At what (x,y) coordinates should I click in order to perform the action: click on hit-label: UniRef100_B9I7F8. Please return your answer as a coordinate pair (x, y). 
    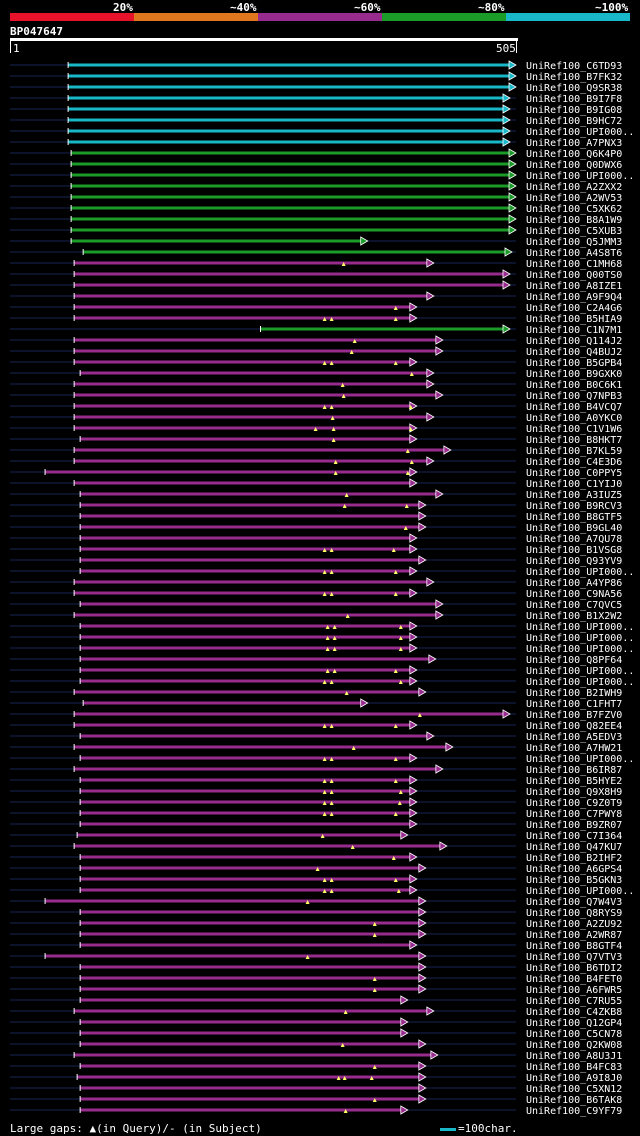
    Looking at the image, I should click on (574, 99).